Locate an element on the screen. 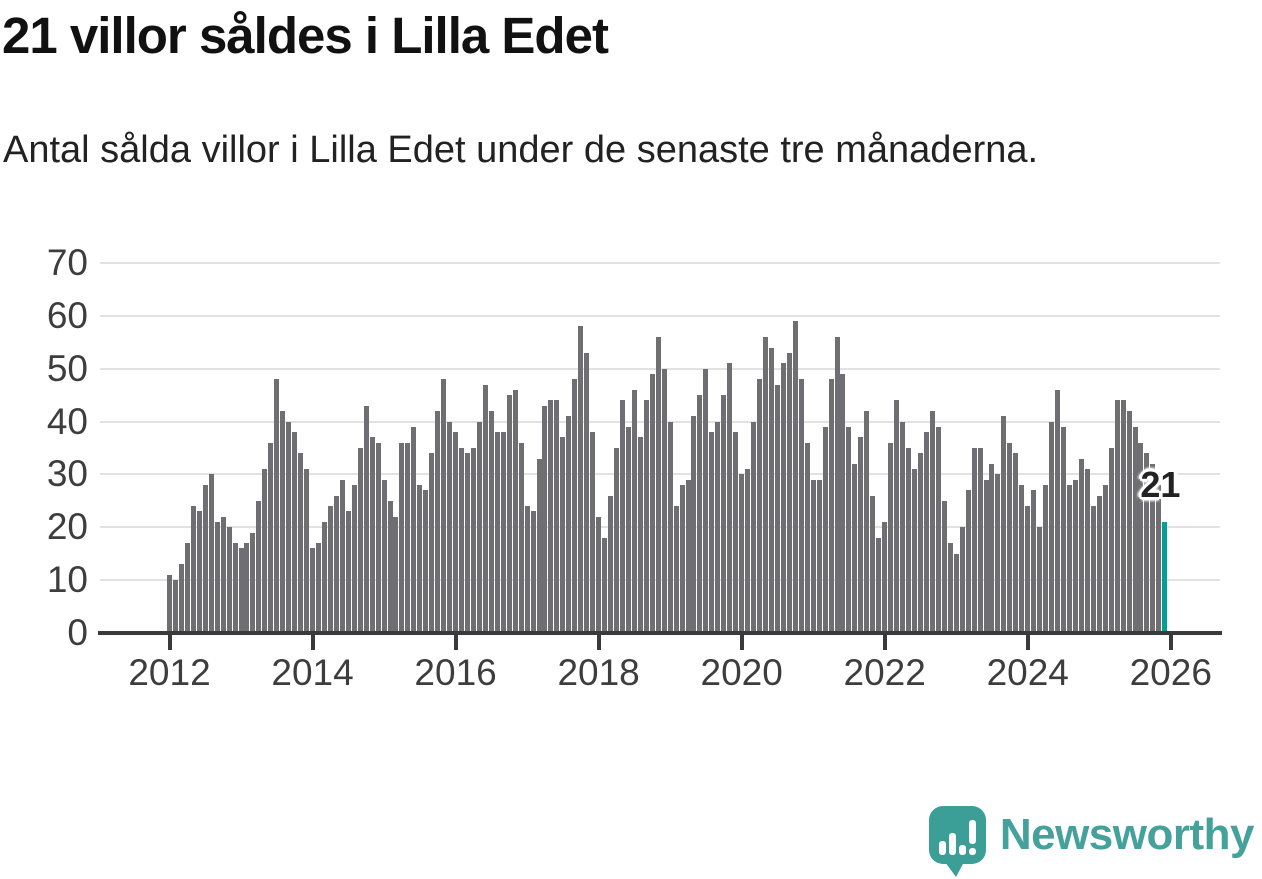 The height and width of the screenshot is (879, 1262). x-axis-label-2026: 2026 is located at coordinates (1170, 672).